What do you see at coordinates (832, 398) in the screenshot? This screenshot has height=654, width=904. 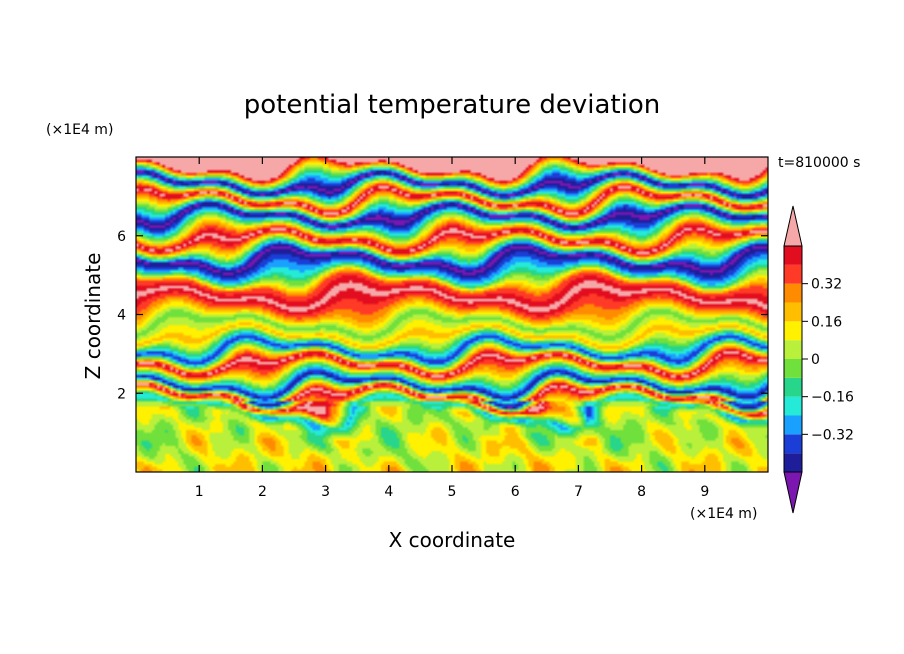 I see `colorbar-tick-label: −0.16` at bounding box center [832, 398].